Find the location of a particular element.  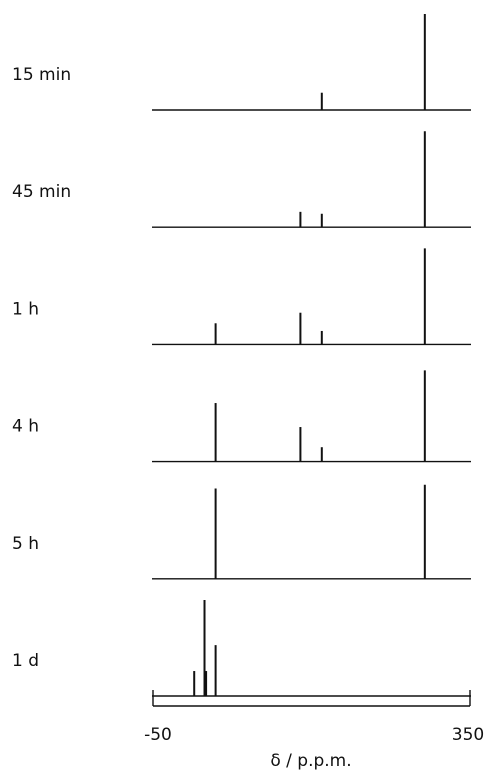

spectrum-row: 45 min is located at coordinates (241, 179).